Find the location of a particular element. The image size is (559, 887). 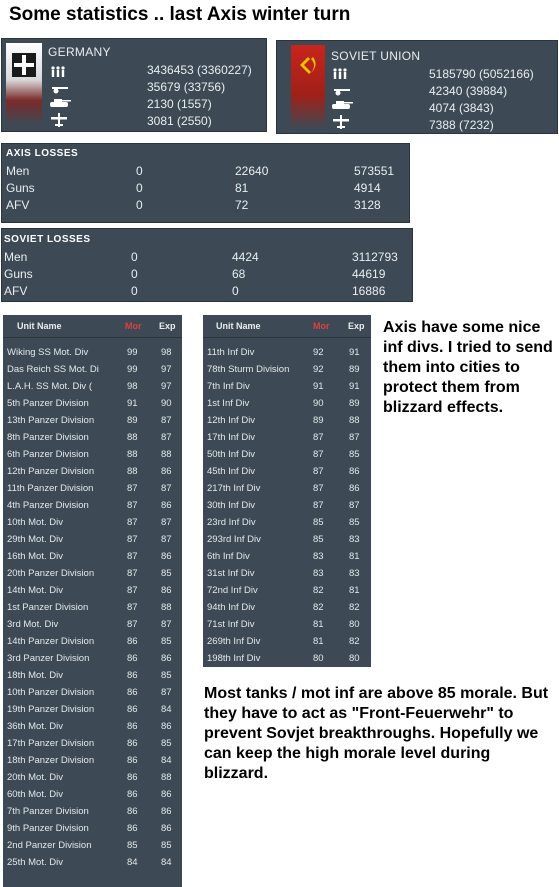

table-row: 12th Panzer Division 88 86 is located at coordinates (92, 471).